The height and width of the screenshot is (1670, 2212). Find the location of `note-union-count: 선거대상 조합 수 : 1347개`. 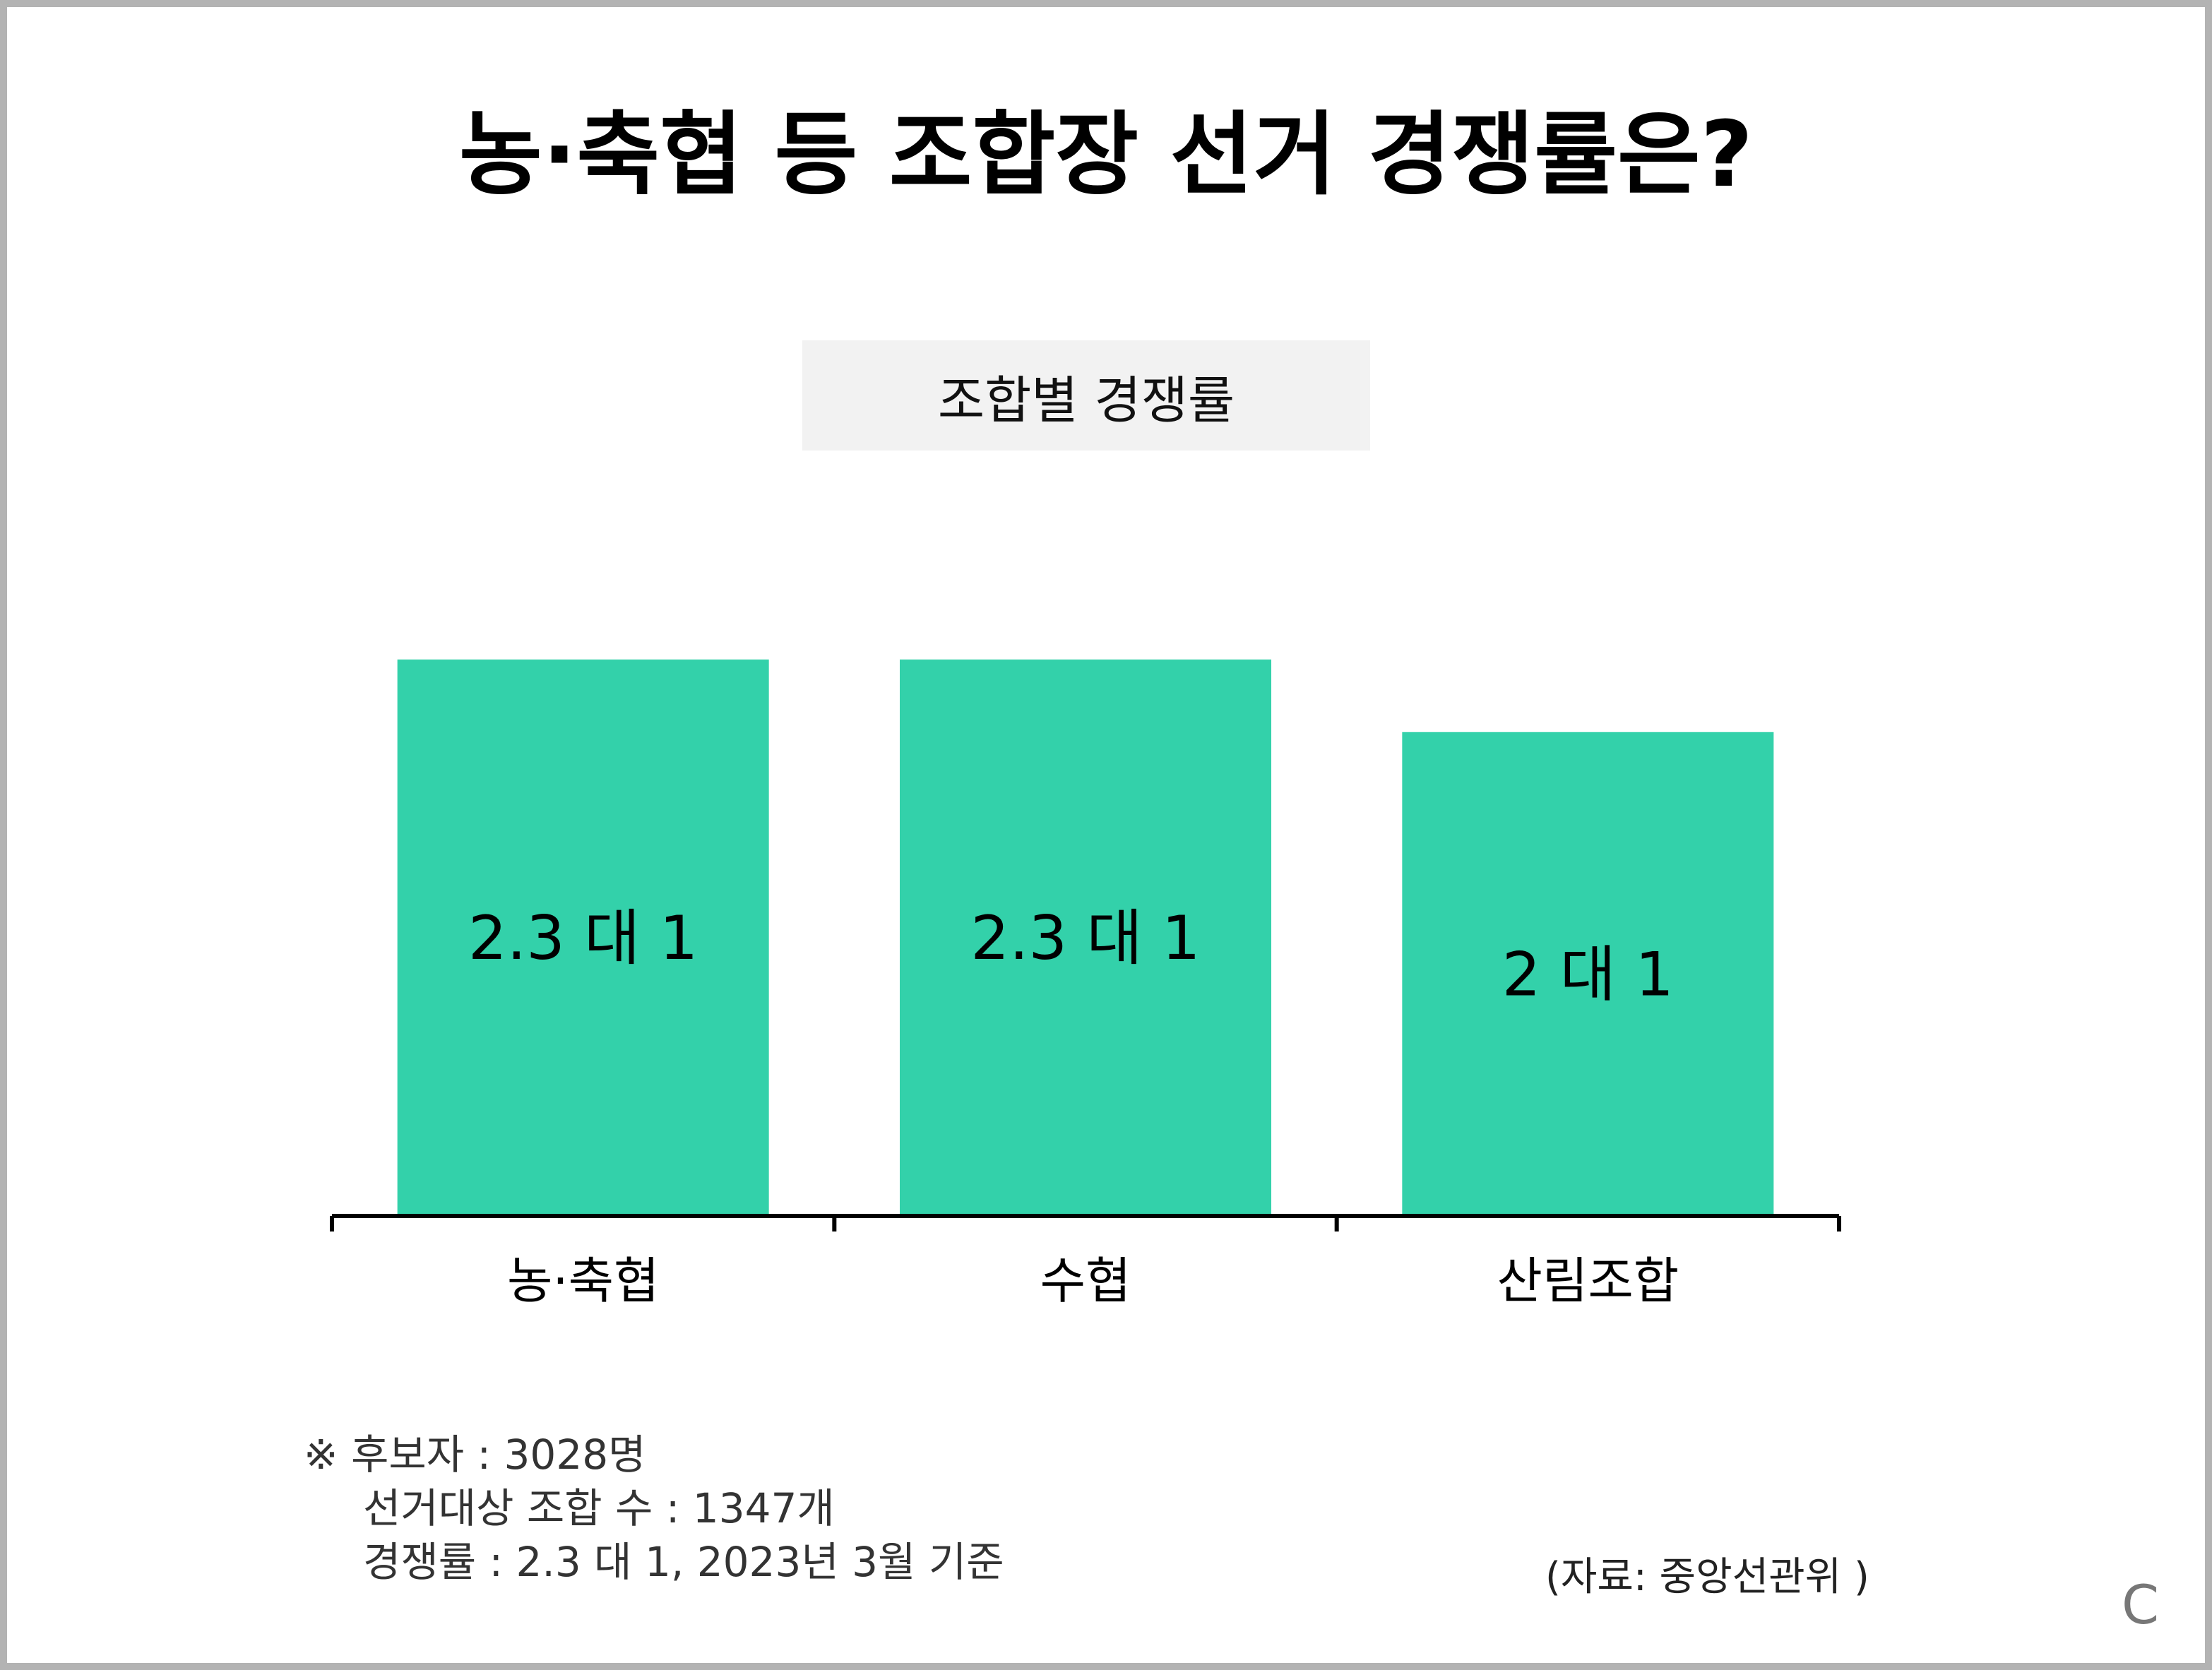

note-union-count: 선거대상 조합 수 : 1347개 is located at coordinates (599, 1508).